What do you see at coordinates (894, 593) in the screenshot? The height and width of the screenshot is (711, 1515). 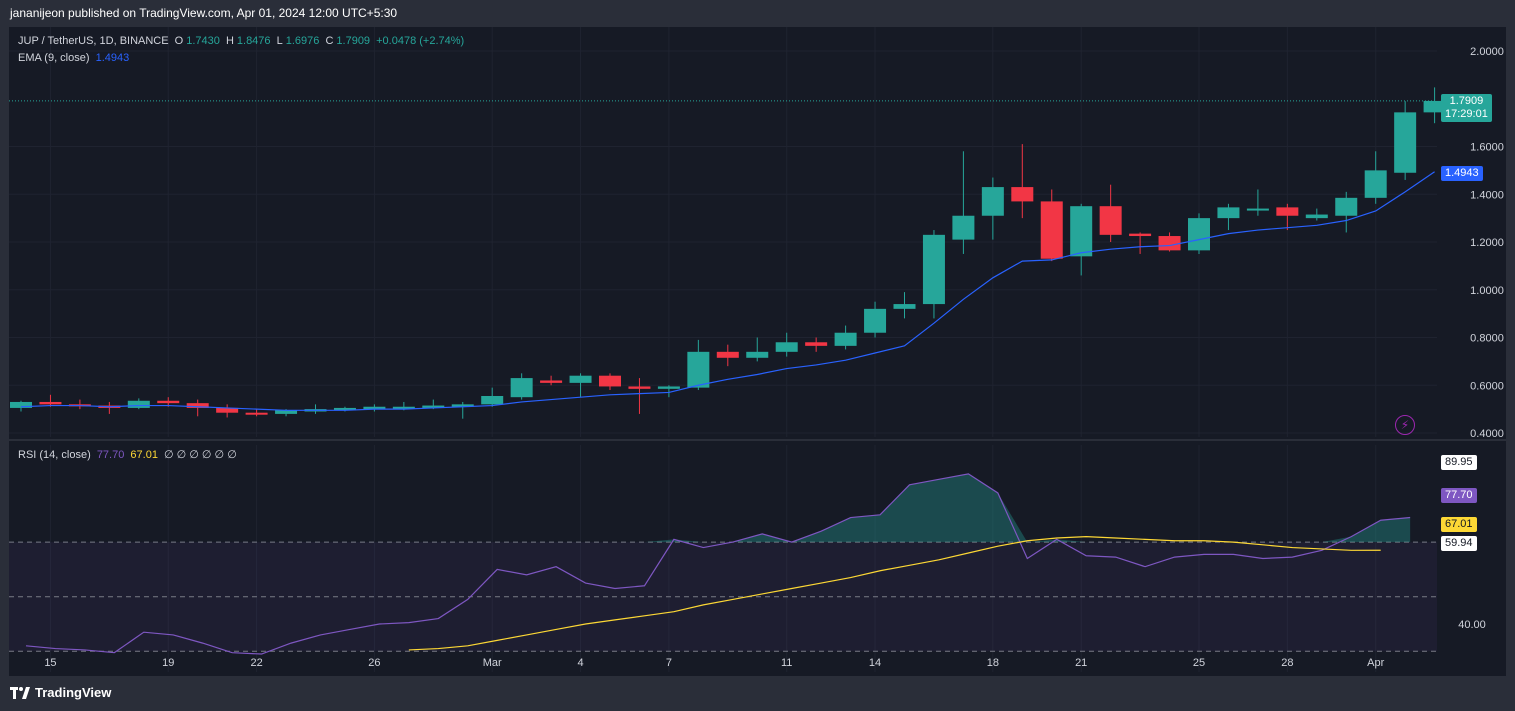 I see `rsi-ma-line` at bounding box center [894, 593].